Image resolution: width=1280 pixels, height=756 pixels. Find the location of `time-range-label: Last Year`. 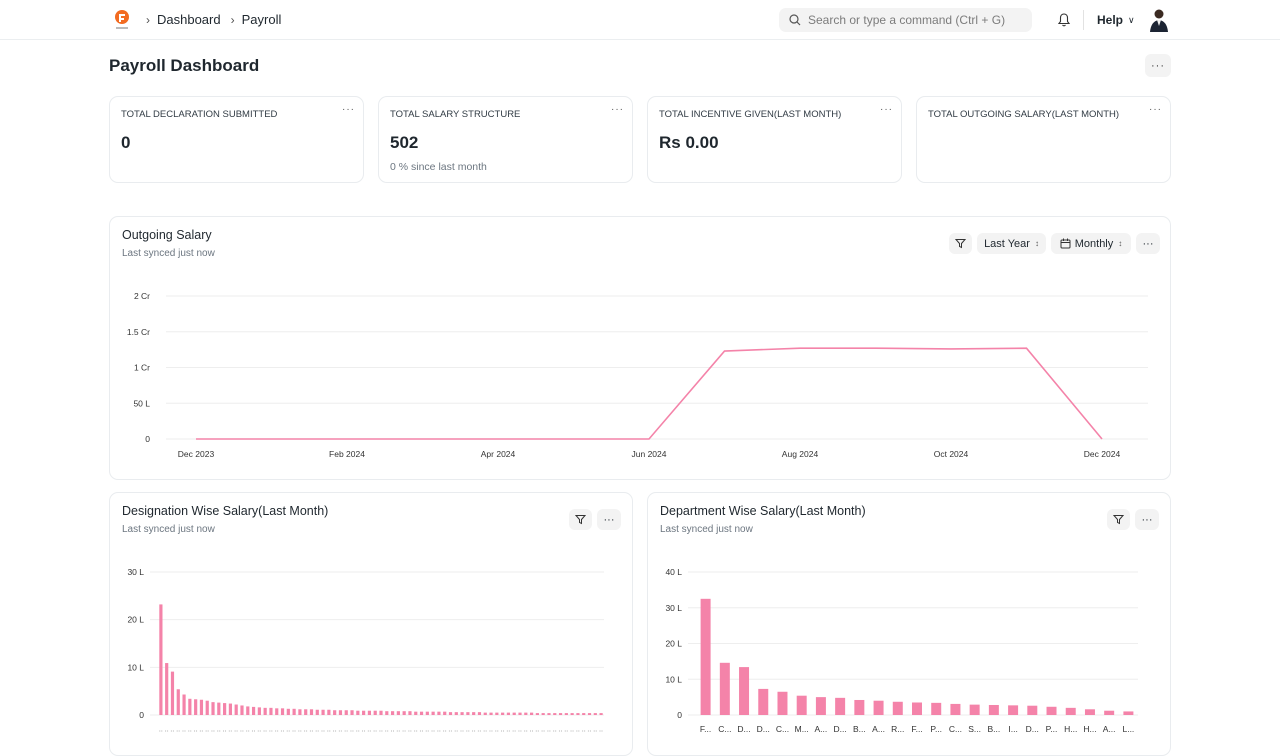

time-range-label: Last Year is located at coordinates (1007, 243).